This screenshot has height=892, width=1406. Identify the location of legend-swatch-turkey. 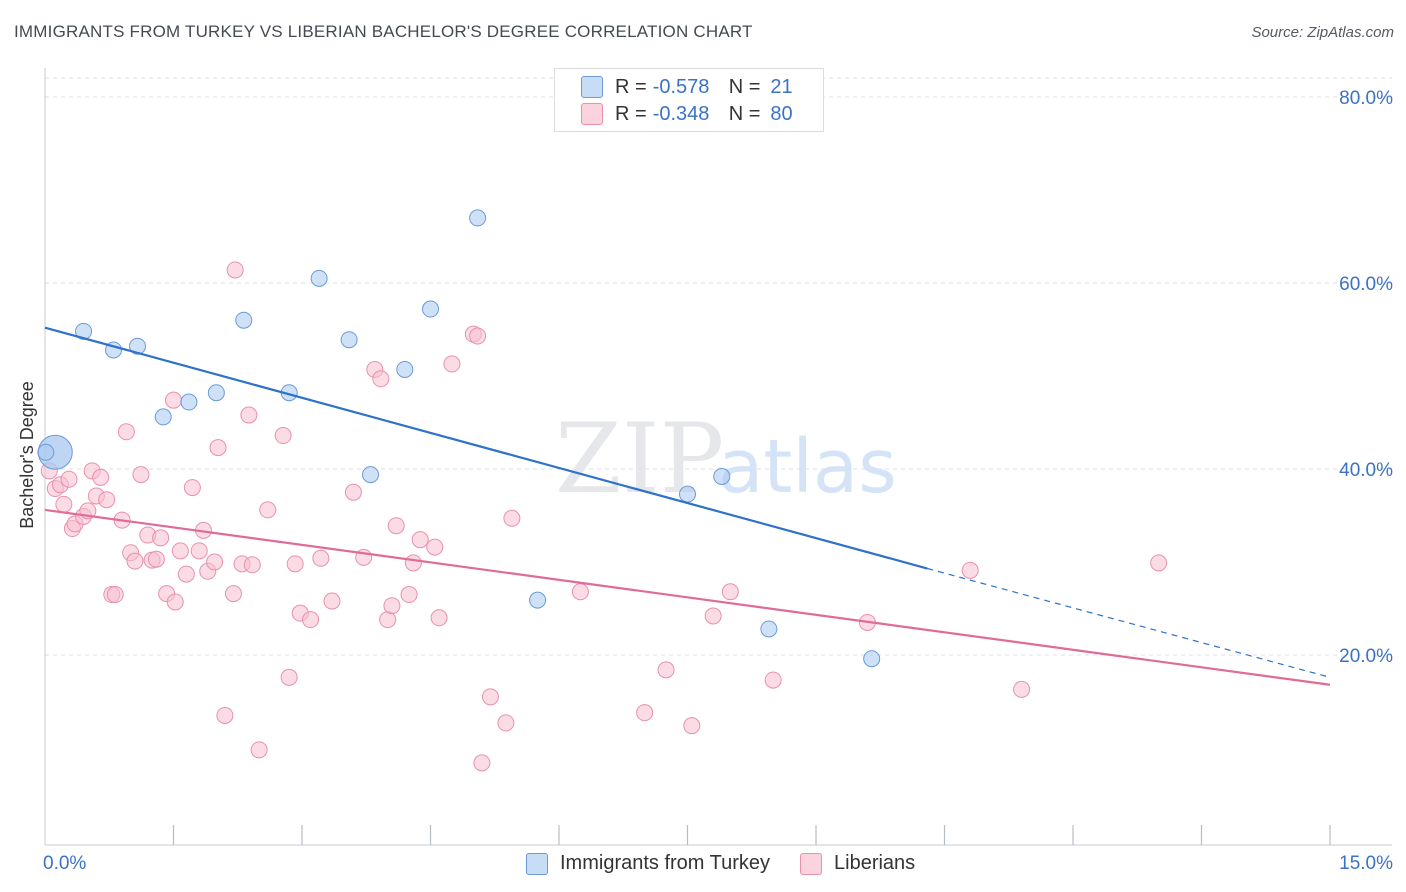
(592, 87).